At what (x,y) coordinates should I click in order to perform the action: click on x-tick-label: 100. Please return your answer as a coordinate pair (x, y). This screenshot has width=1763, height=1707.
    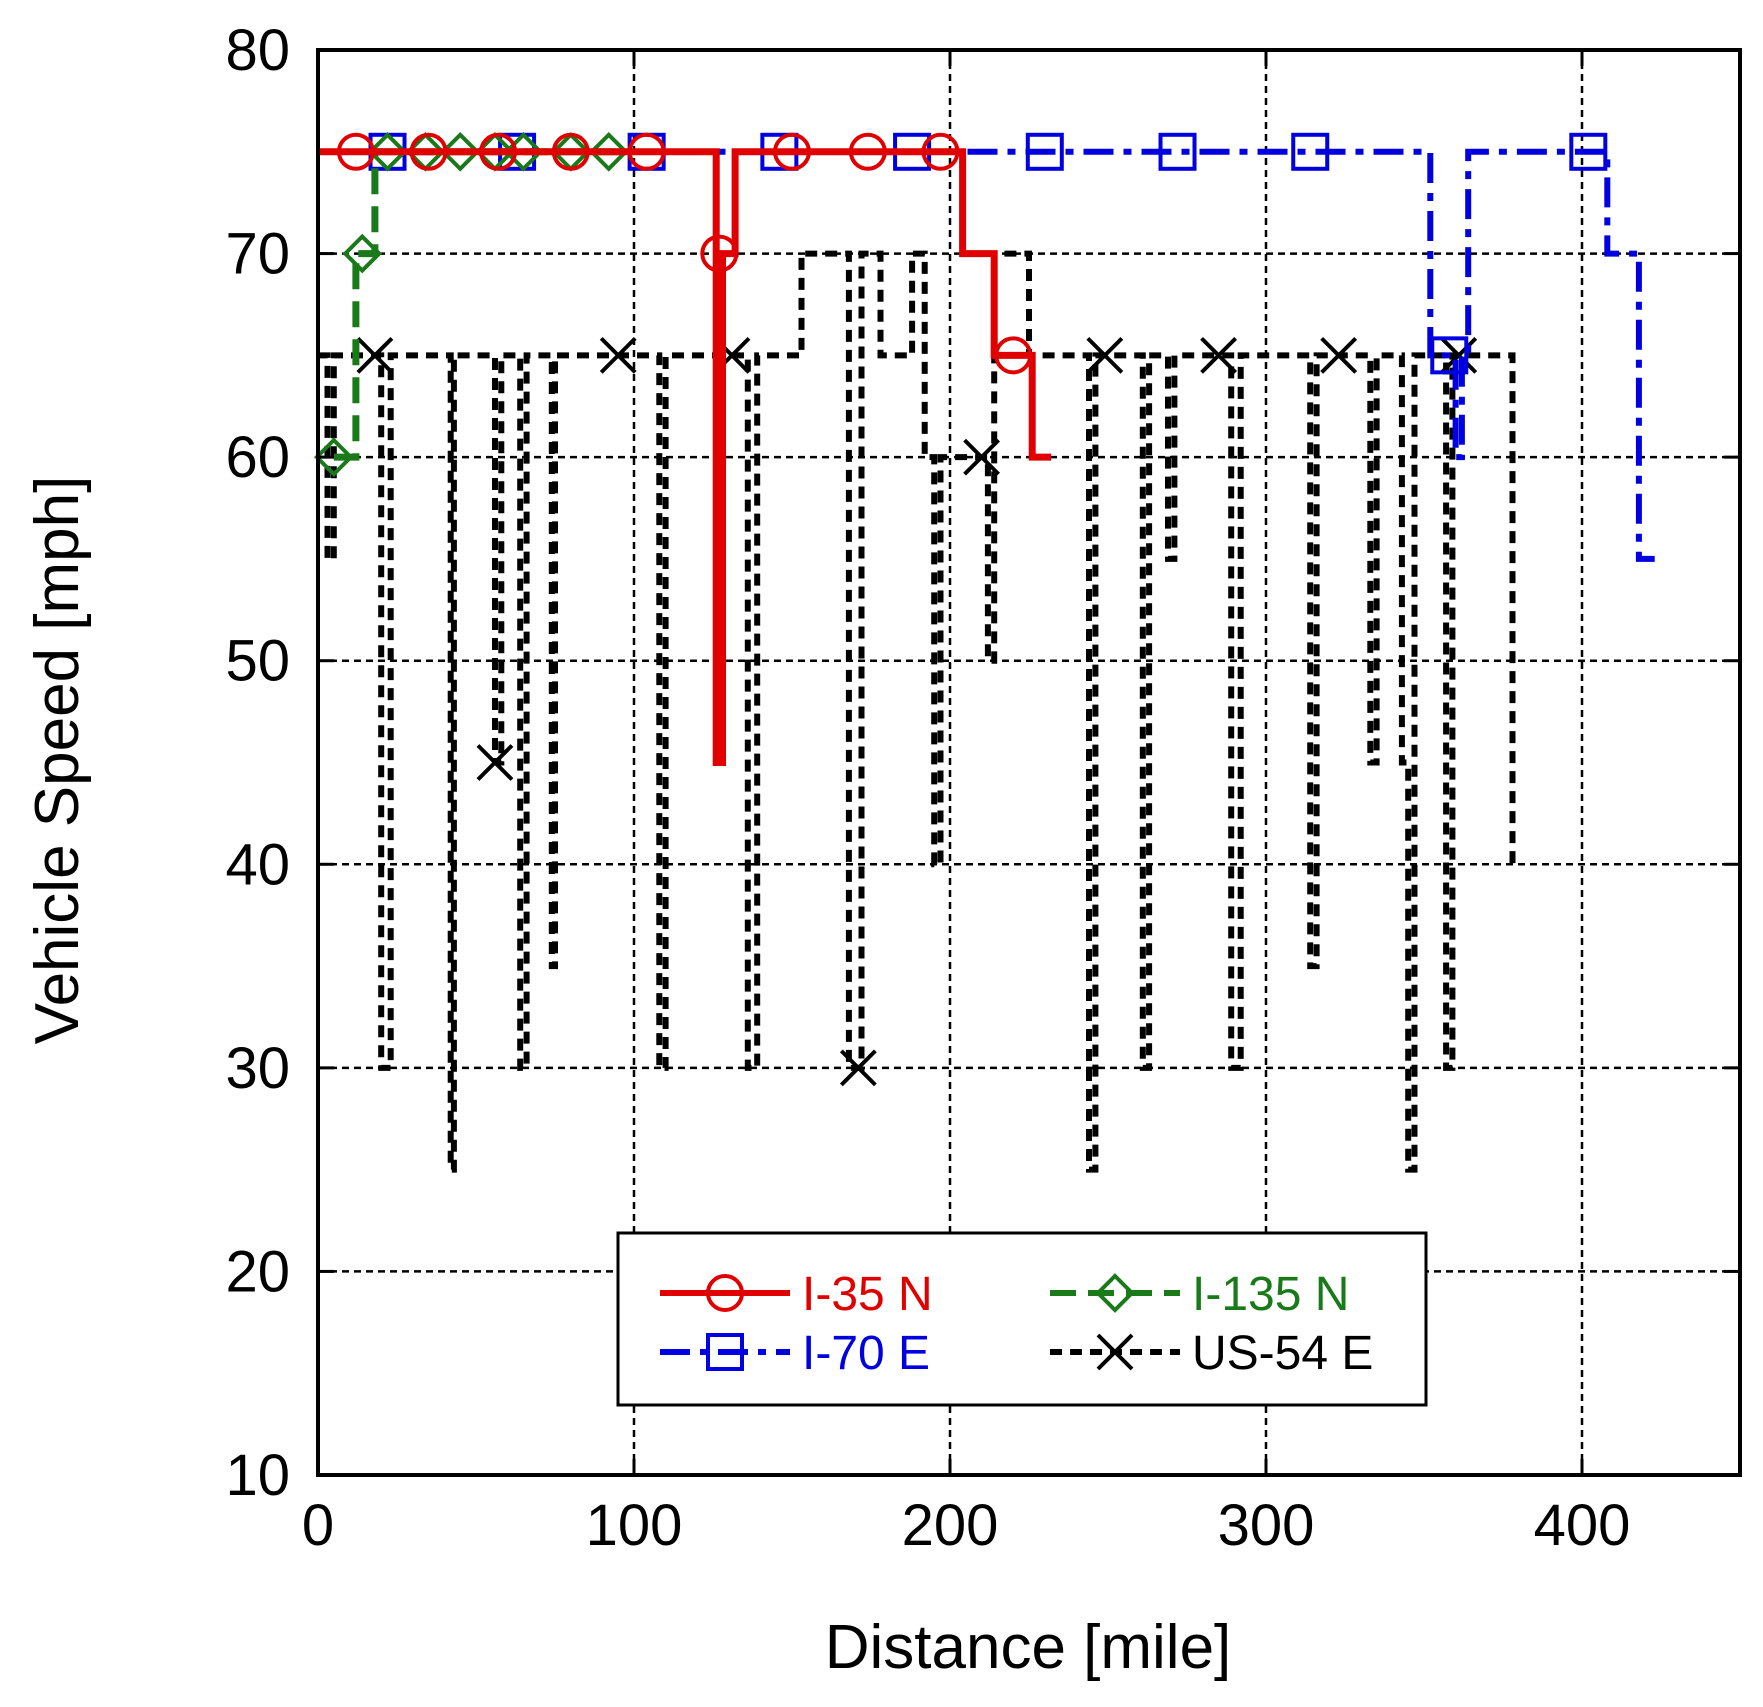
    Looking at the image, I should click on (634, 1525).